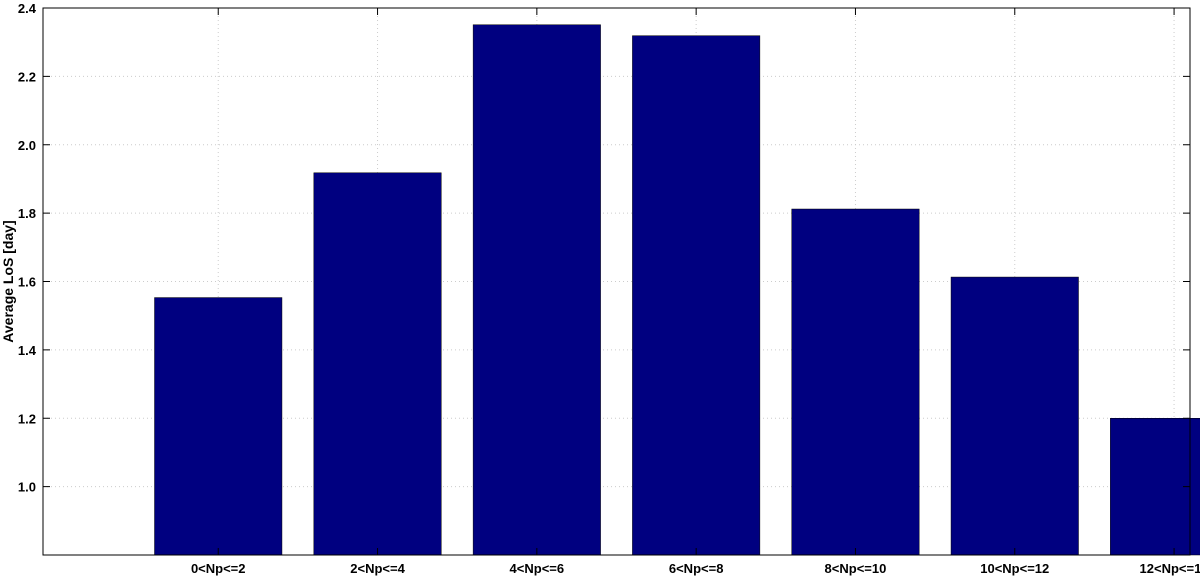 This screenshot has width=1200, height=582. Describe the element at coordinates (27, 145) in the screenshot. I see `y-tick-label: 2.0` at that location.